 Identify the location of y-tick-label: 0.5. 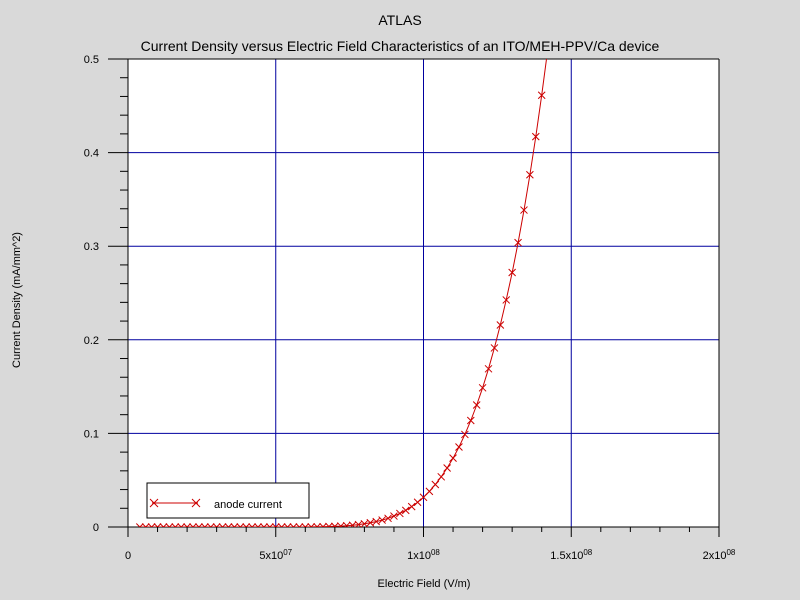
(91, 60).